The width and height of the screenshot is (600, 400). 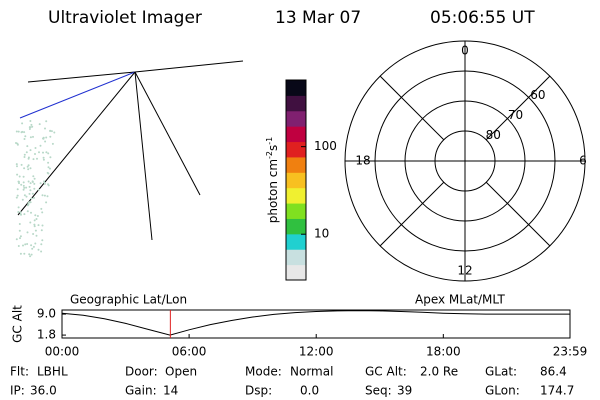 What do you see at coordinates (141, 391) in the screenshot?
I see `field-label: Gain:` at bounding box center [141, 391].